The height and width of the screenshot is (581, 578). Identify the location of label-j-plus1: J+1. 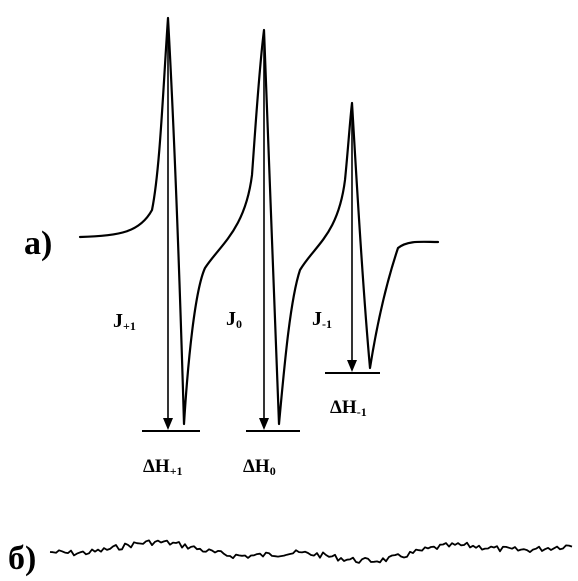
(124, 321).